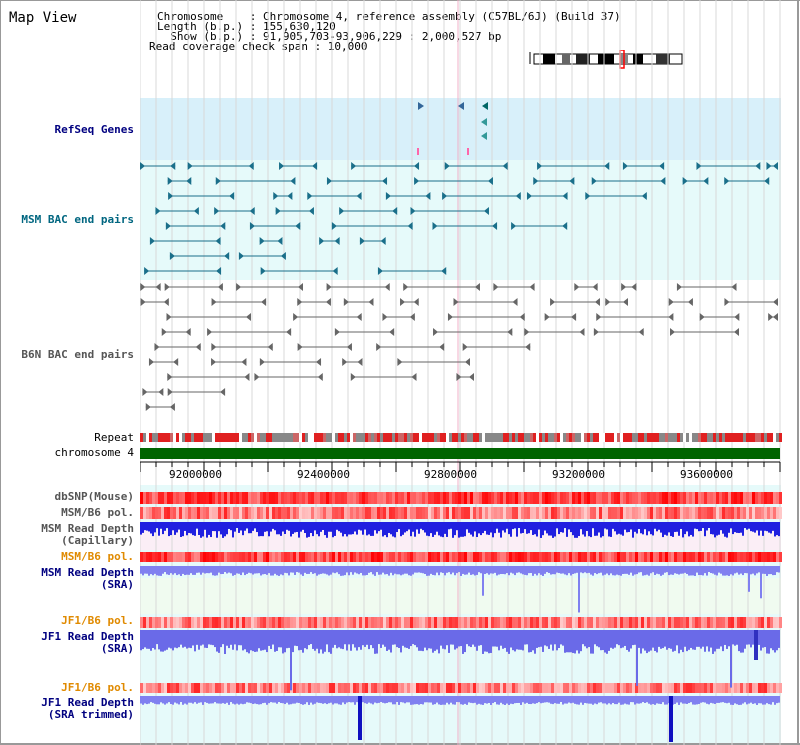 This screenshot has width=800, height=745. What do you see at coordinates (97, 512) in the screenshot?
I see `track-label-msm-pol: MSM/B6 pol.` at bounding box center [97, 512].